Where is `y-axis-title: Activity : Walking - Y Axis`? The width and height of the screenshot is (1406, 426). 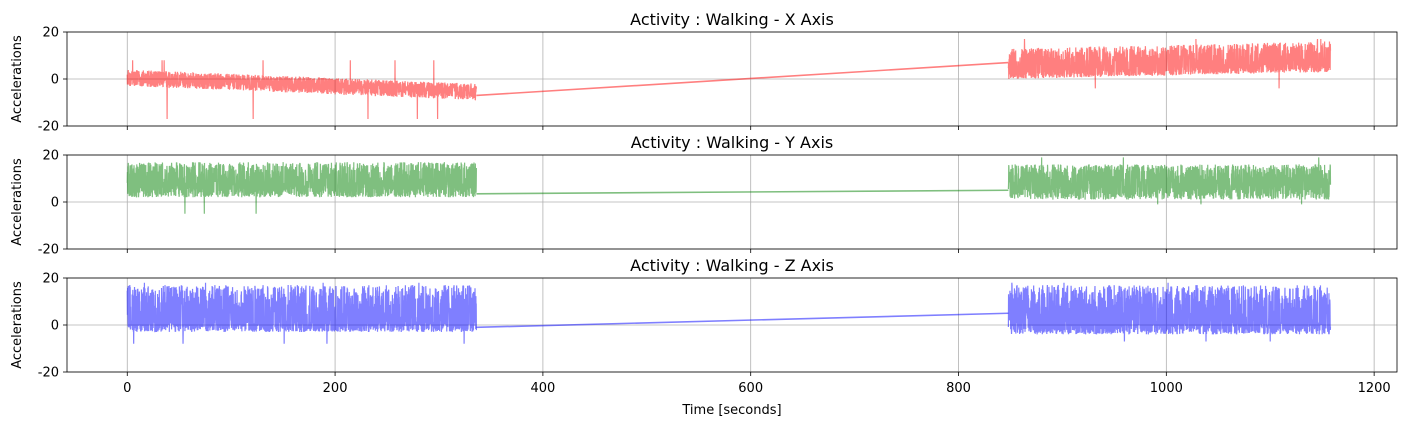 y-axis-title: Activity : Walking - Y Axis is located at coordinates (732, 142).